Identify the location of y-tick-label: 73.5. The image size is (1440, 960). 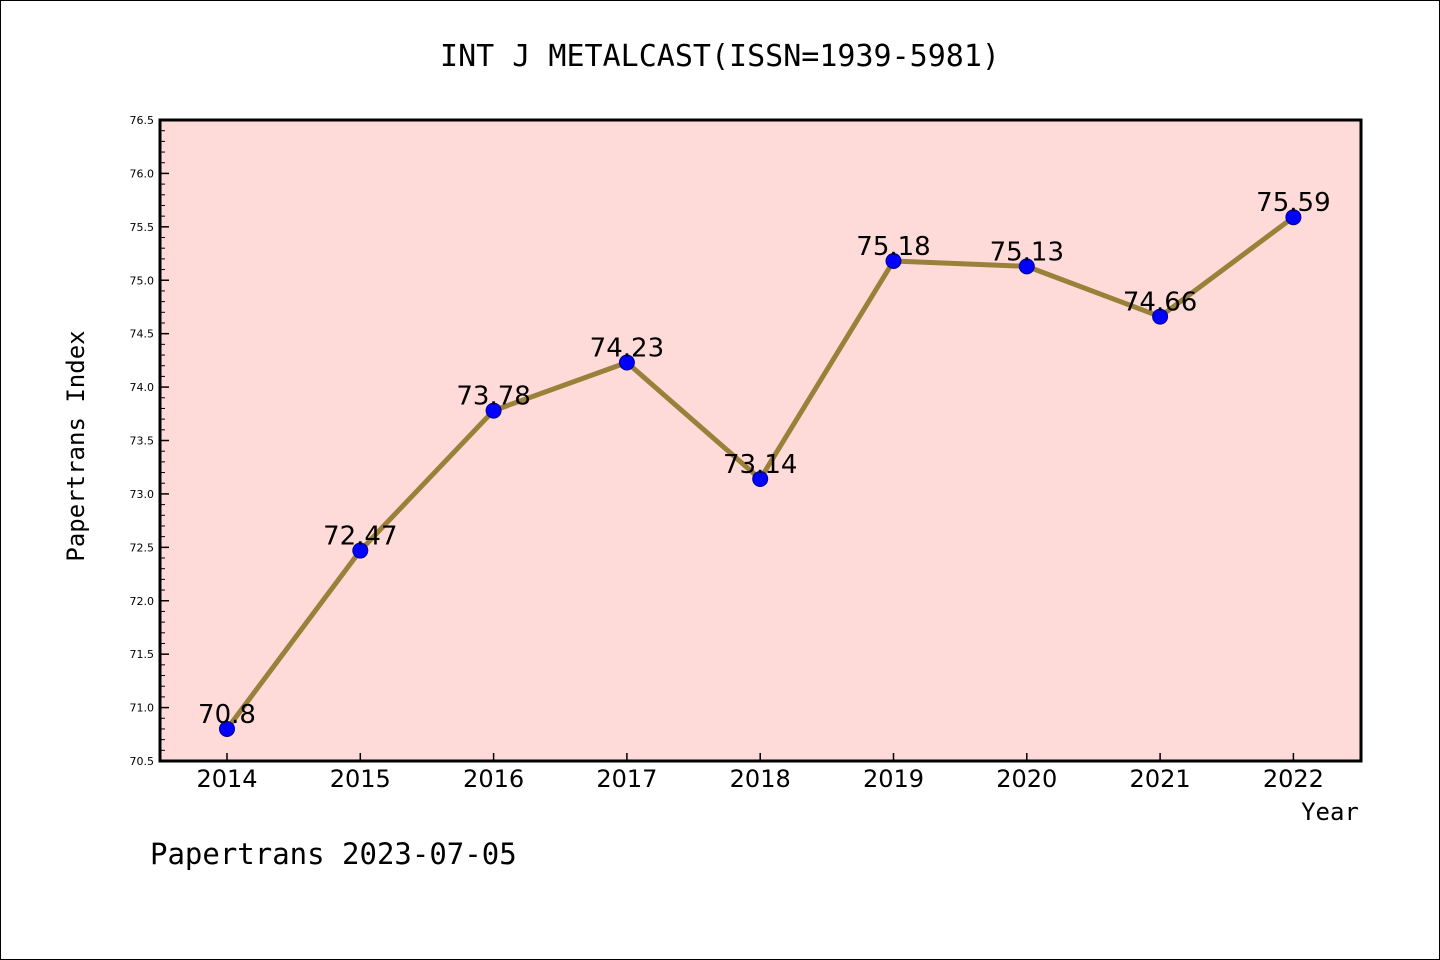
(142, 441).